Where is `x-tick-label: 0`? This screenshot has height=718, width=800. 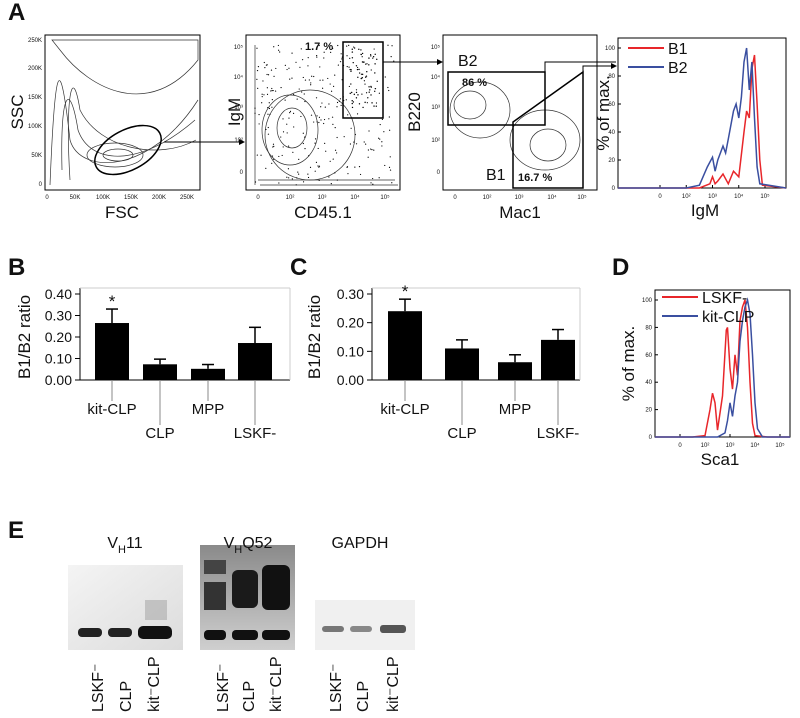 x-tick-label: 0 is located at coordinates (455, 198).